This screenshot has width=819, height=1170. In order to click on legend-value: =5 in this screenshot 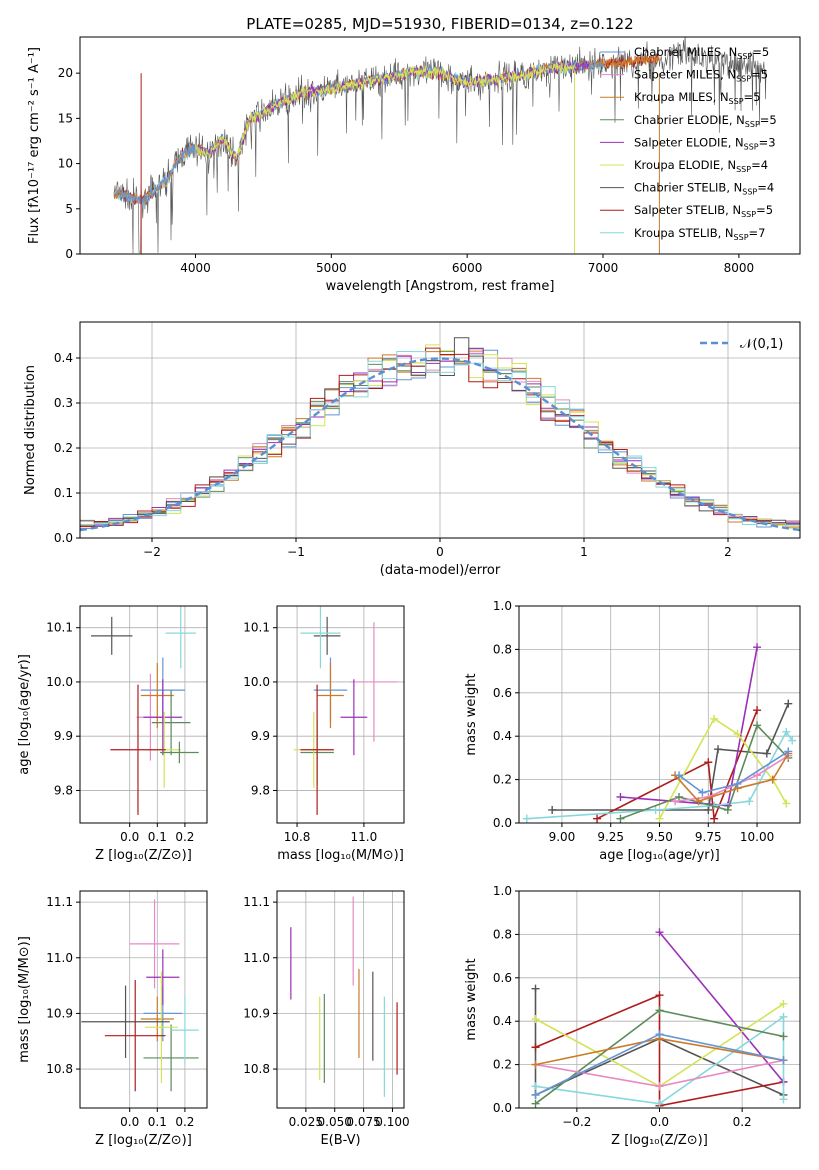, I will do `click(760, 52)`.